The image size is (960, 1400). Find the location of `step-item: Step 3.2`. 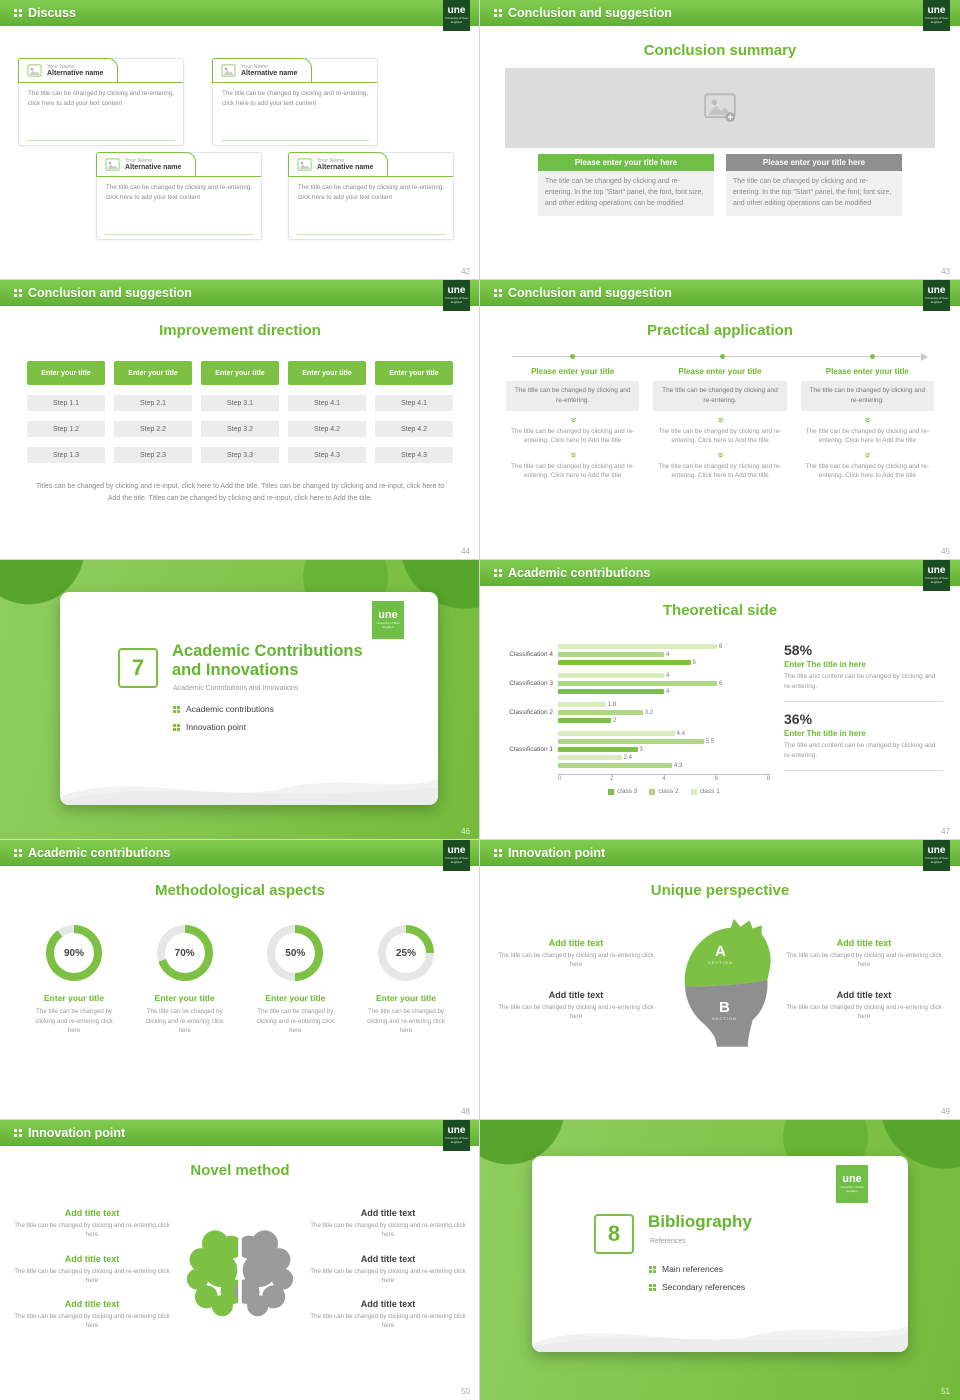

step-item: Step 3.2 is located at coordinates (240, 429).